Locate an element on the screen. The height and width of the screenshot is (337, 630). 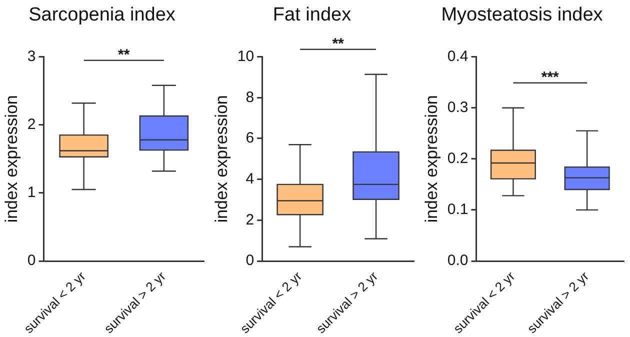
y-tick-label: 0.0 is located at coordinates (457, 261).